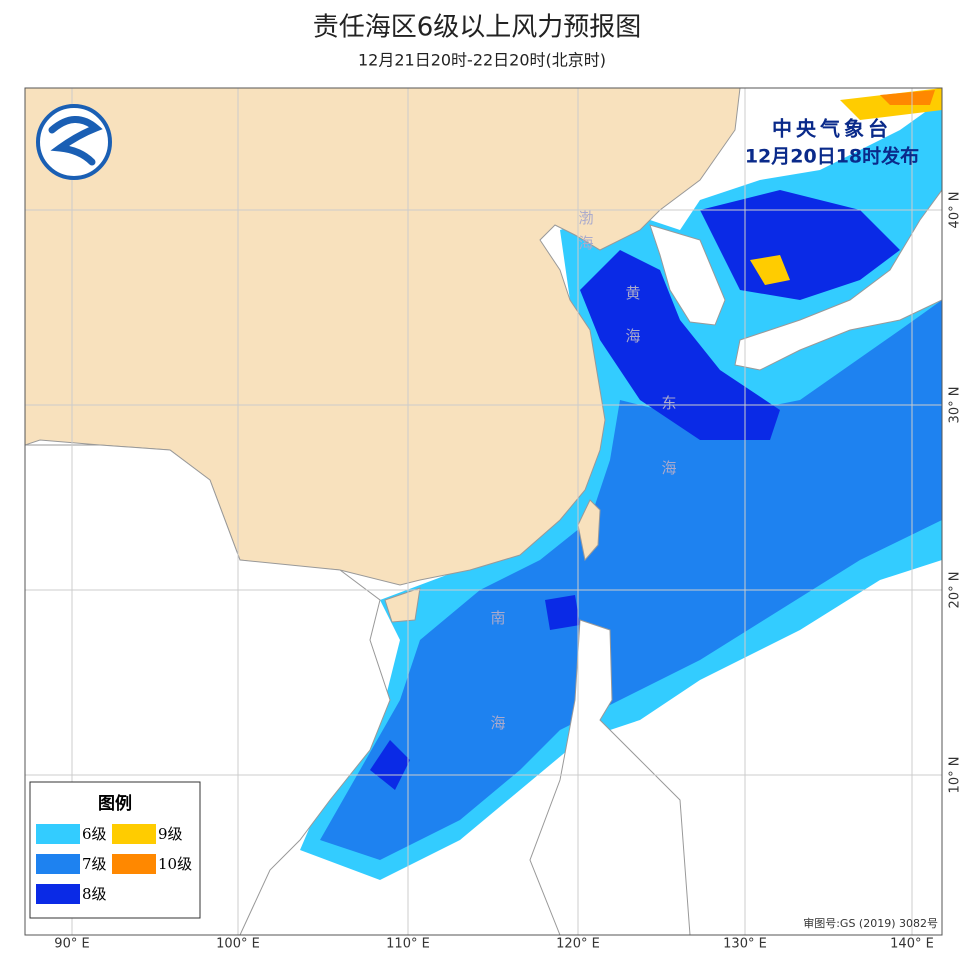 This screenshot has height=970, width=969. I want to click on logo, so click(74, 142).